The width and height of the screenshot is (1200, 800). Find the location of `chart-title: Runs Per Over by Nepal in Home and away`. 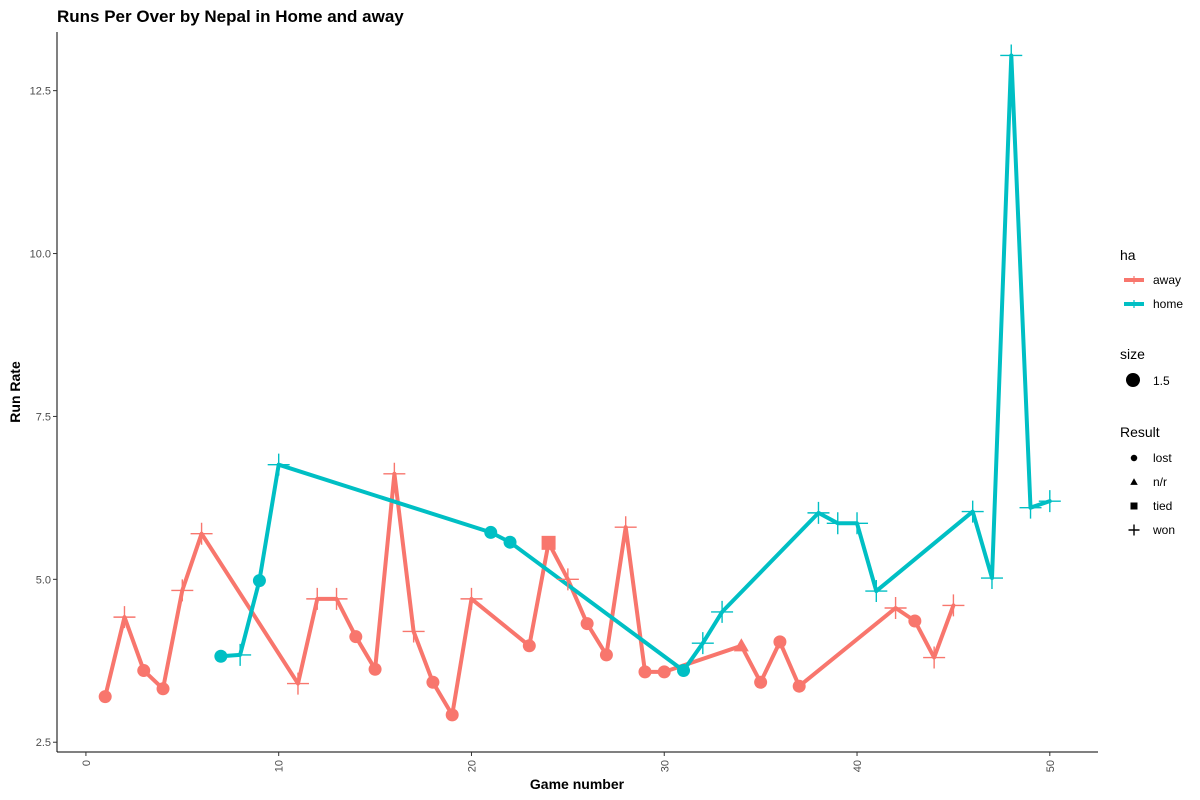

chart-title: Runs Per Over by Nepal in Home and away is located at coordinates (230, 16).